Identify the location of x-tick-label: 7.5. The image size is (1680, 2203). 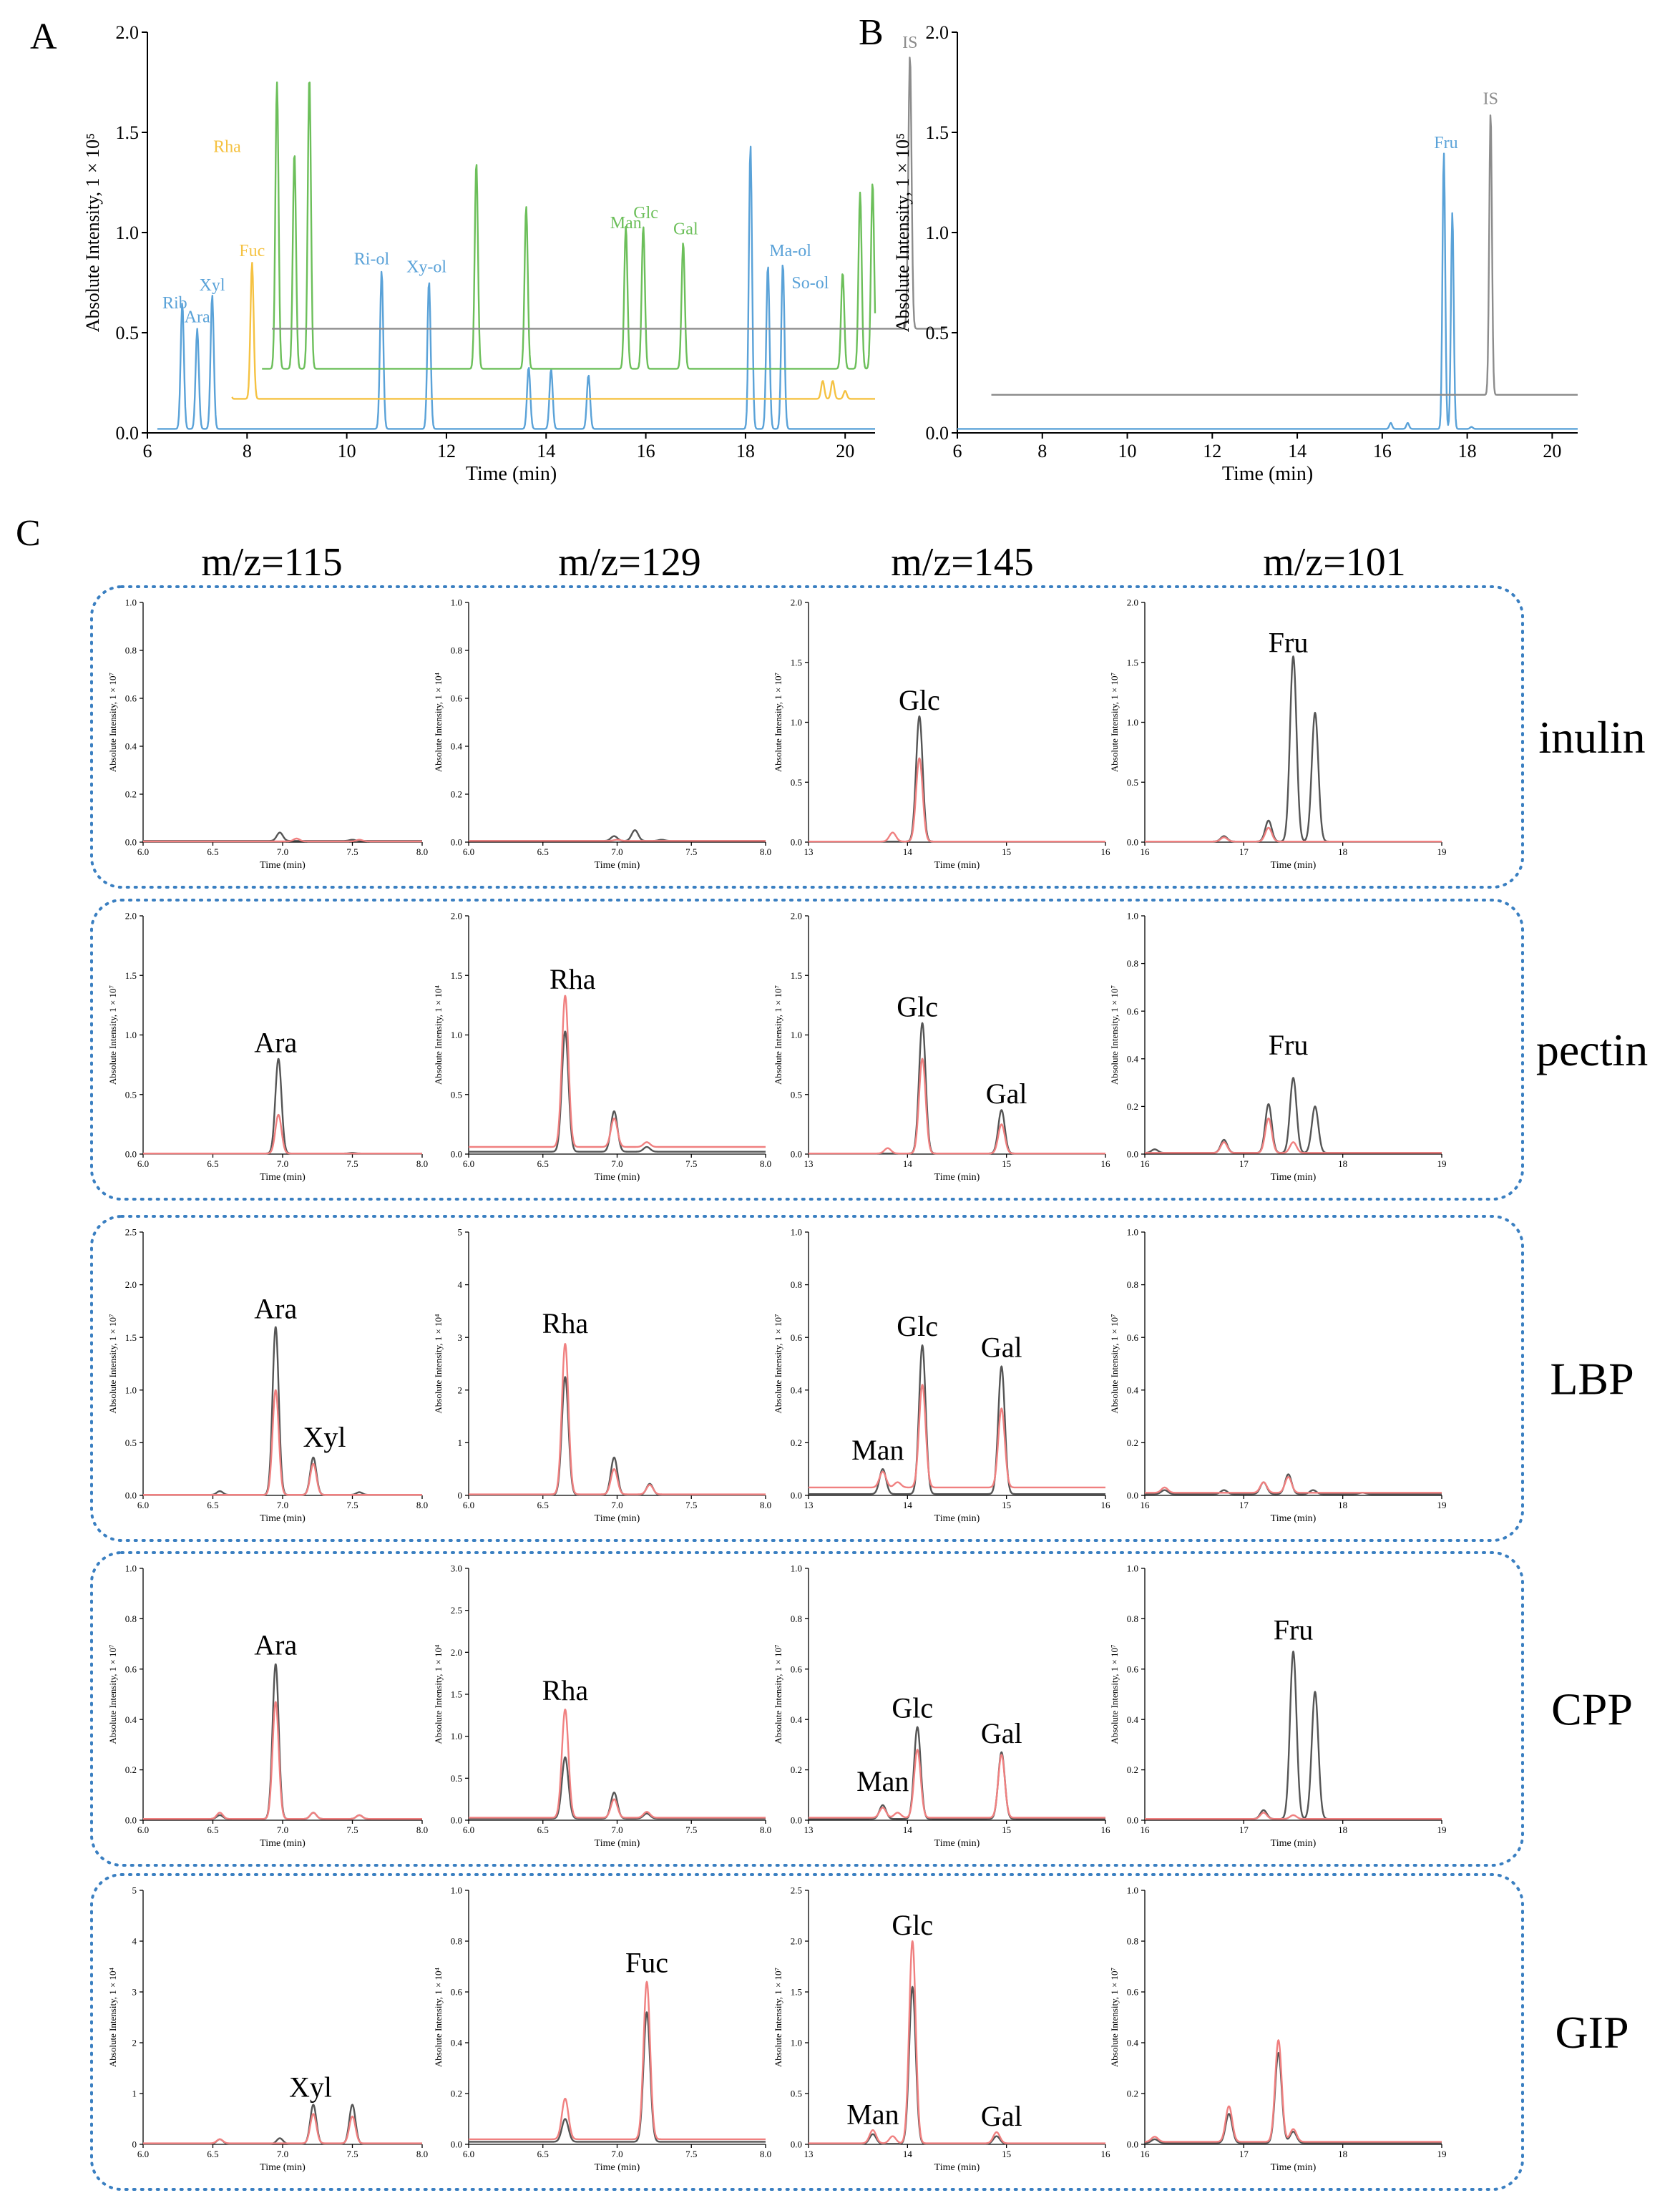
(691, 1505).